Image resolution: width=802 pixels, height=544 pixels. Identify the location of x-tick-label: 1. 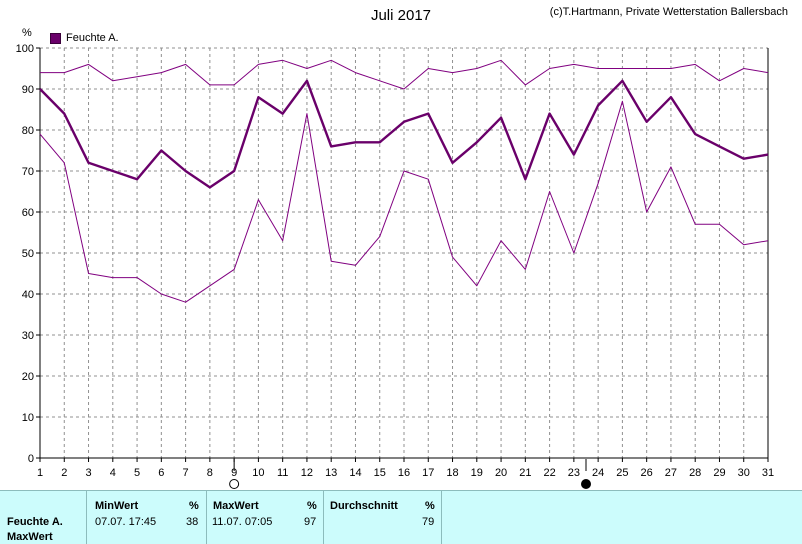
(40, 473).